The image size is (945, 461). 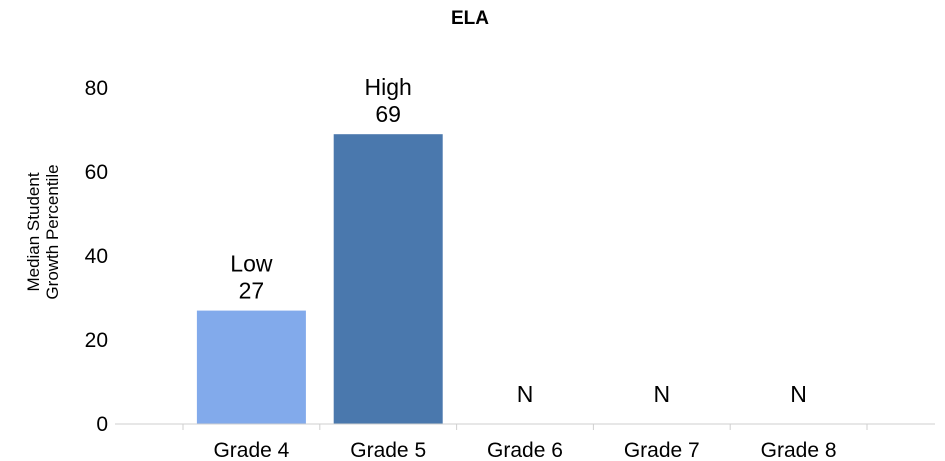 What do you see at coordinates (52, 231) in the screenshot?
I see `y-axis-label-line-2: Growth Percentile` at bounding box center [52, 231].